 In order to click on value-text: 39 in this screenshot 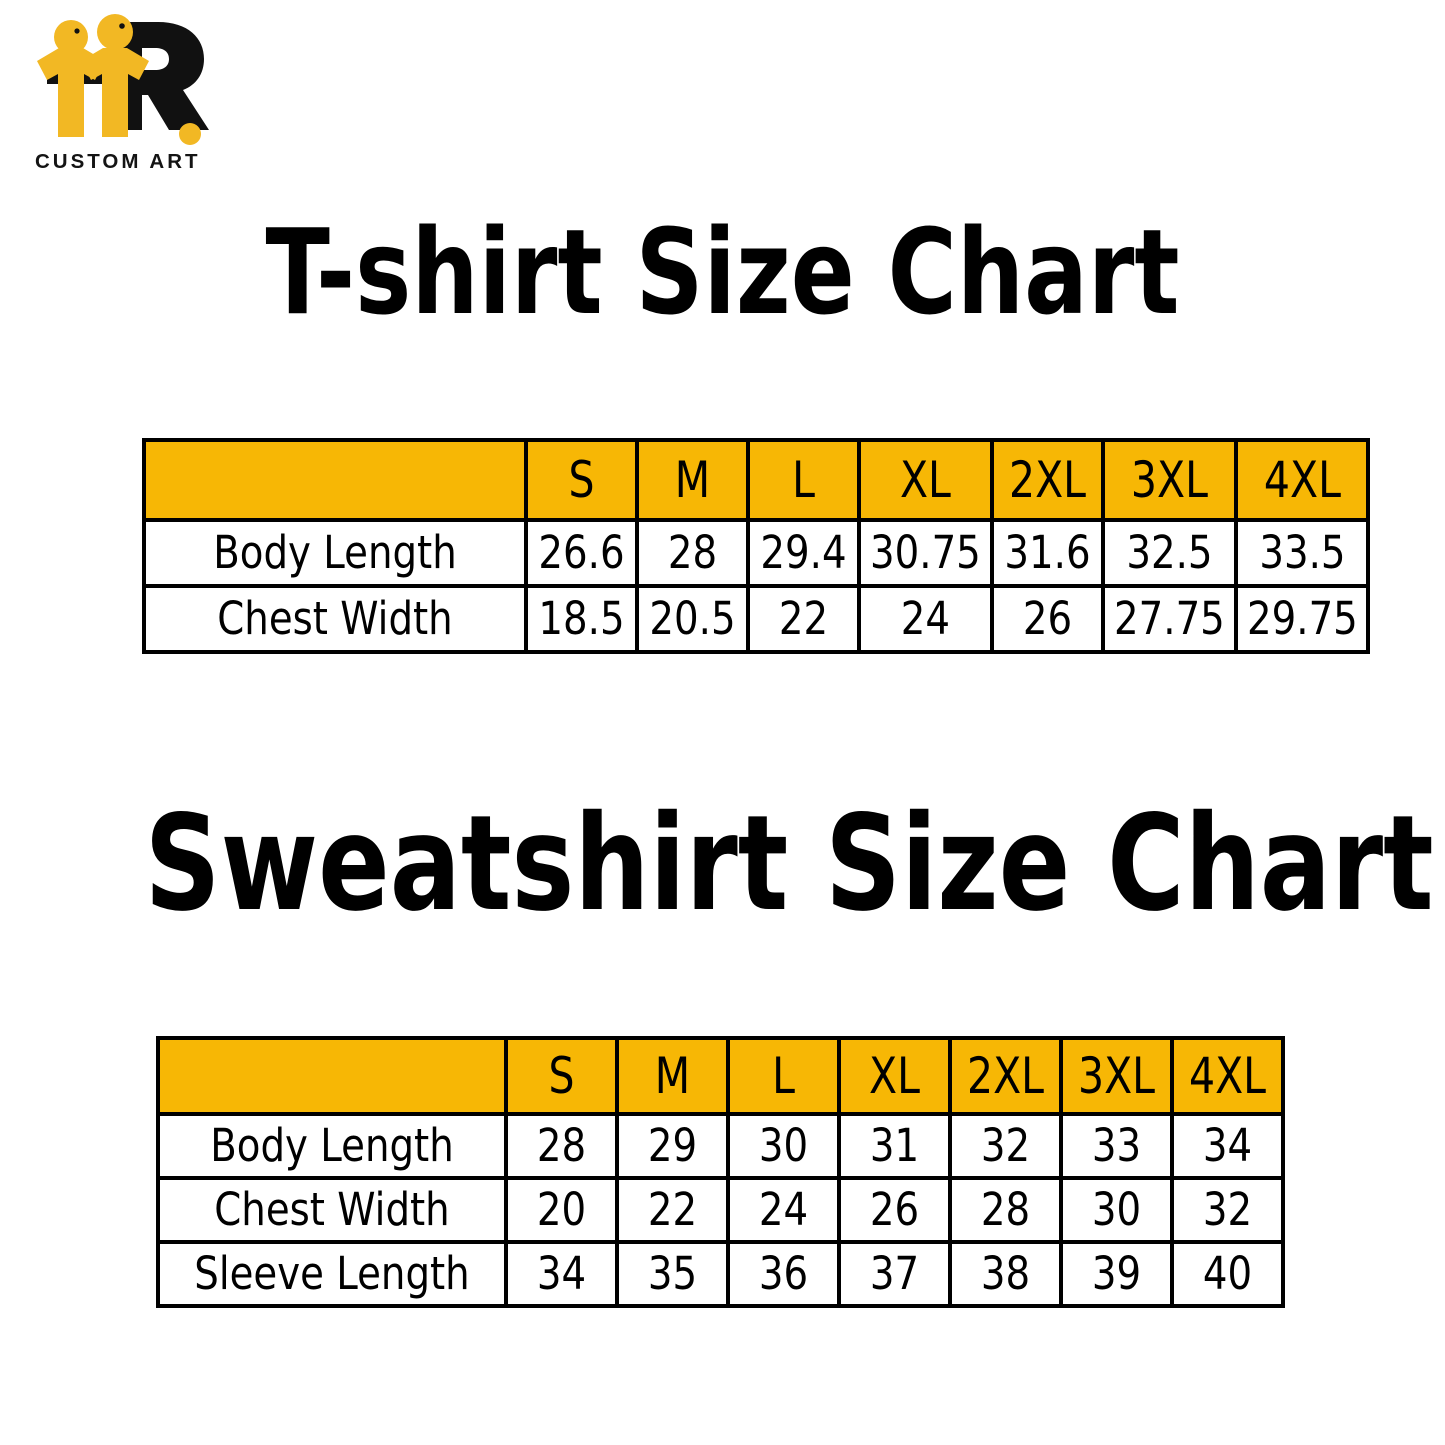, I will do `click(1116, 1273)`.